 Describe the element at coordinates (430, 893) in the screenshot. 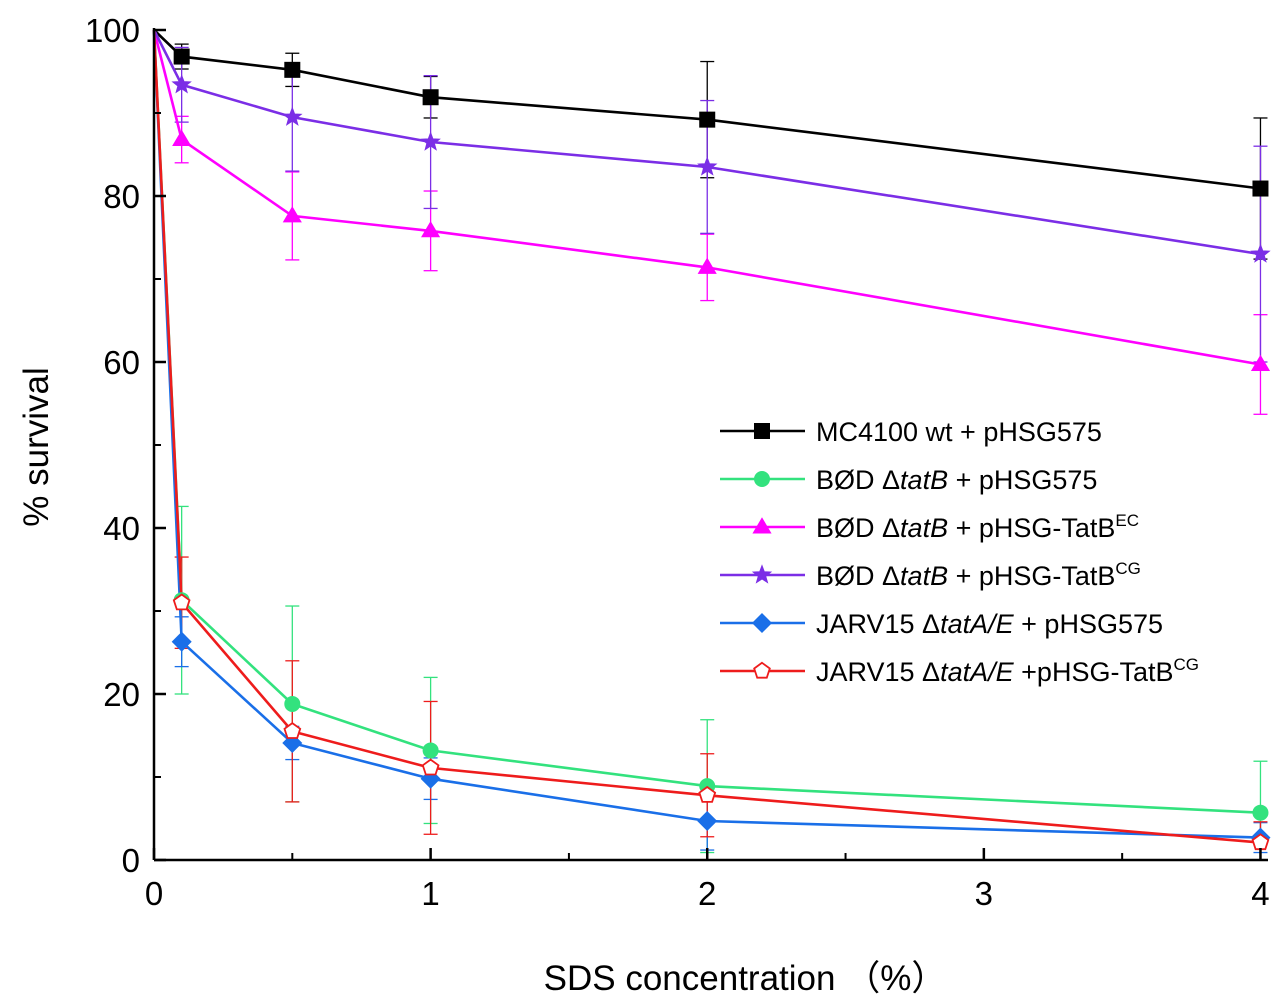

I see `x-tick-label: 1` at that location.